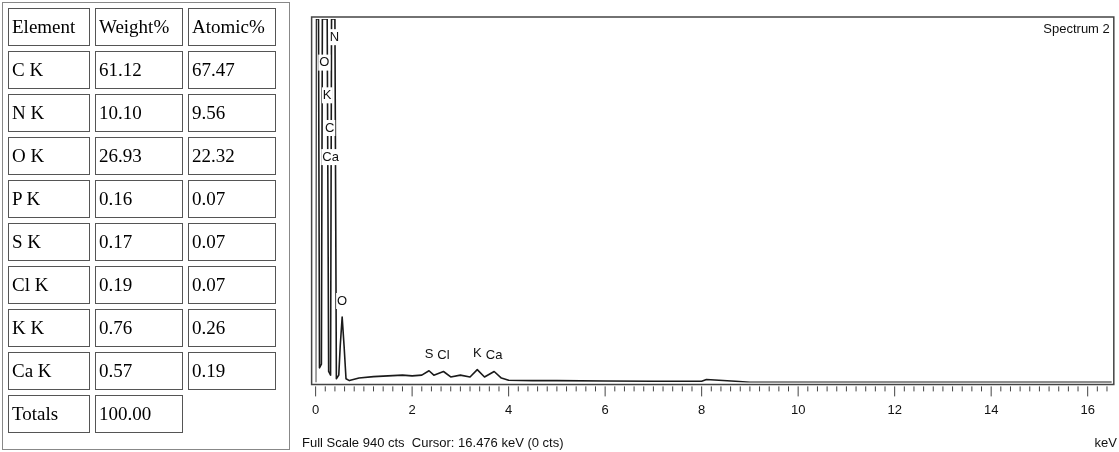 The height and width of the screenshot is (452, 1119). I want to click on x-tick-label: 4, so click(509, 409).